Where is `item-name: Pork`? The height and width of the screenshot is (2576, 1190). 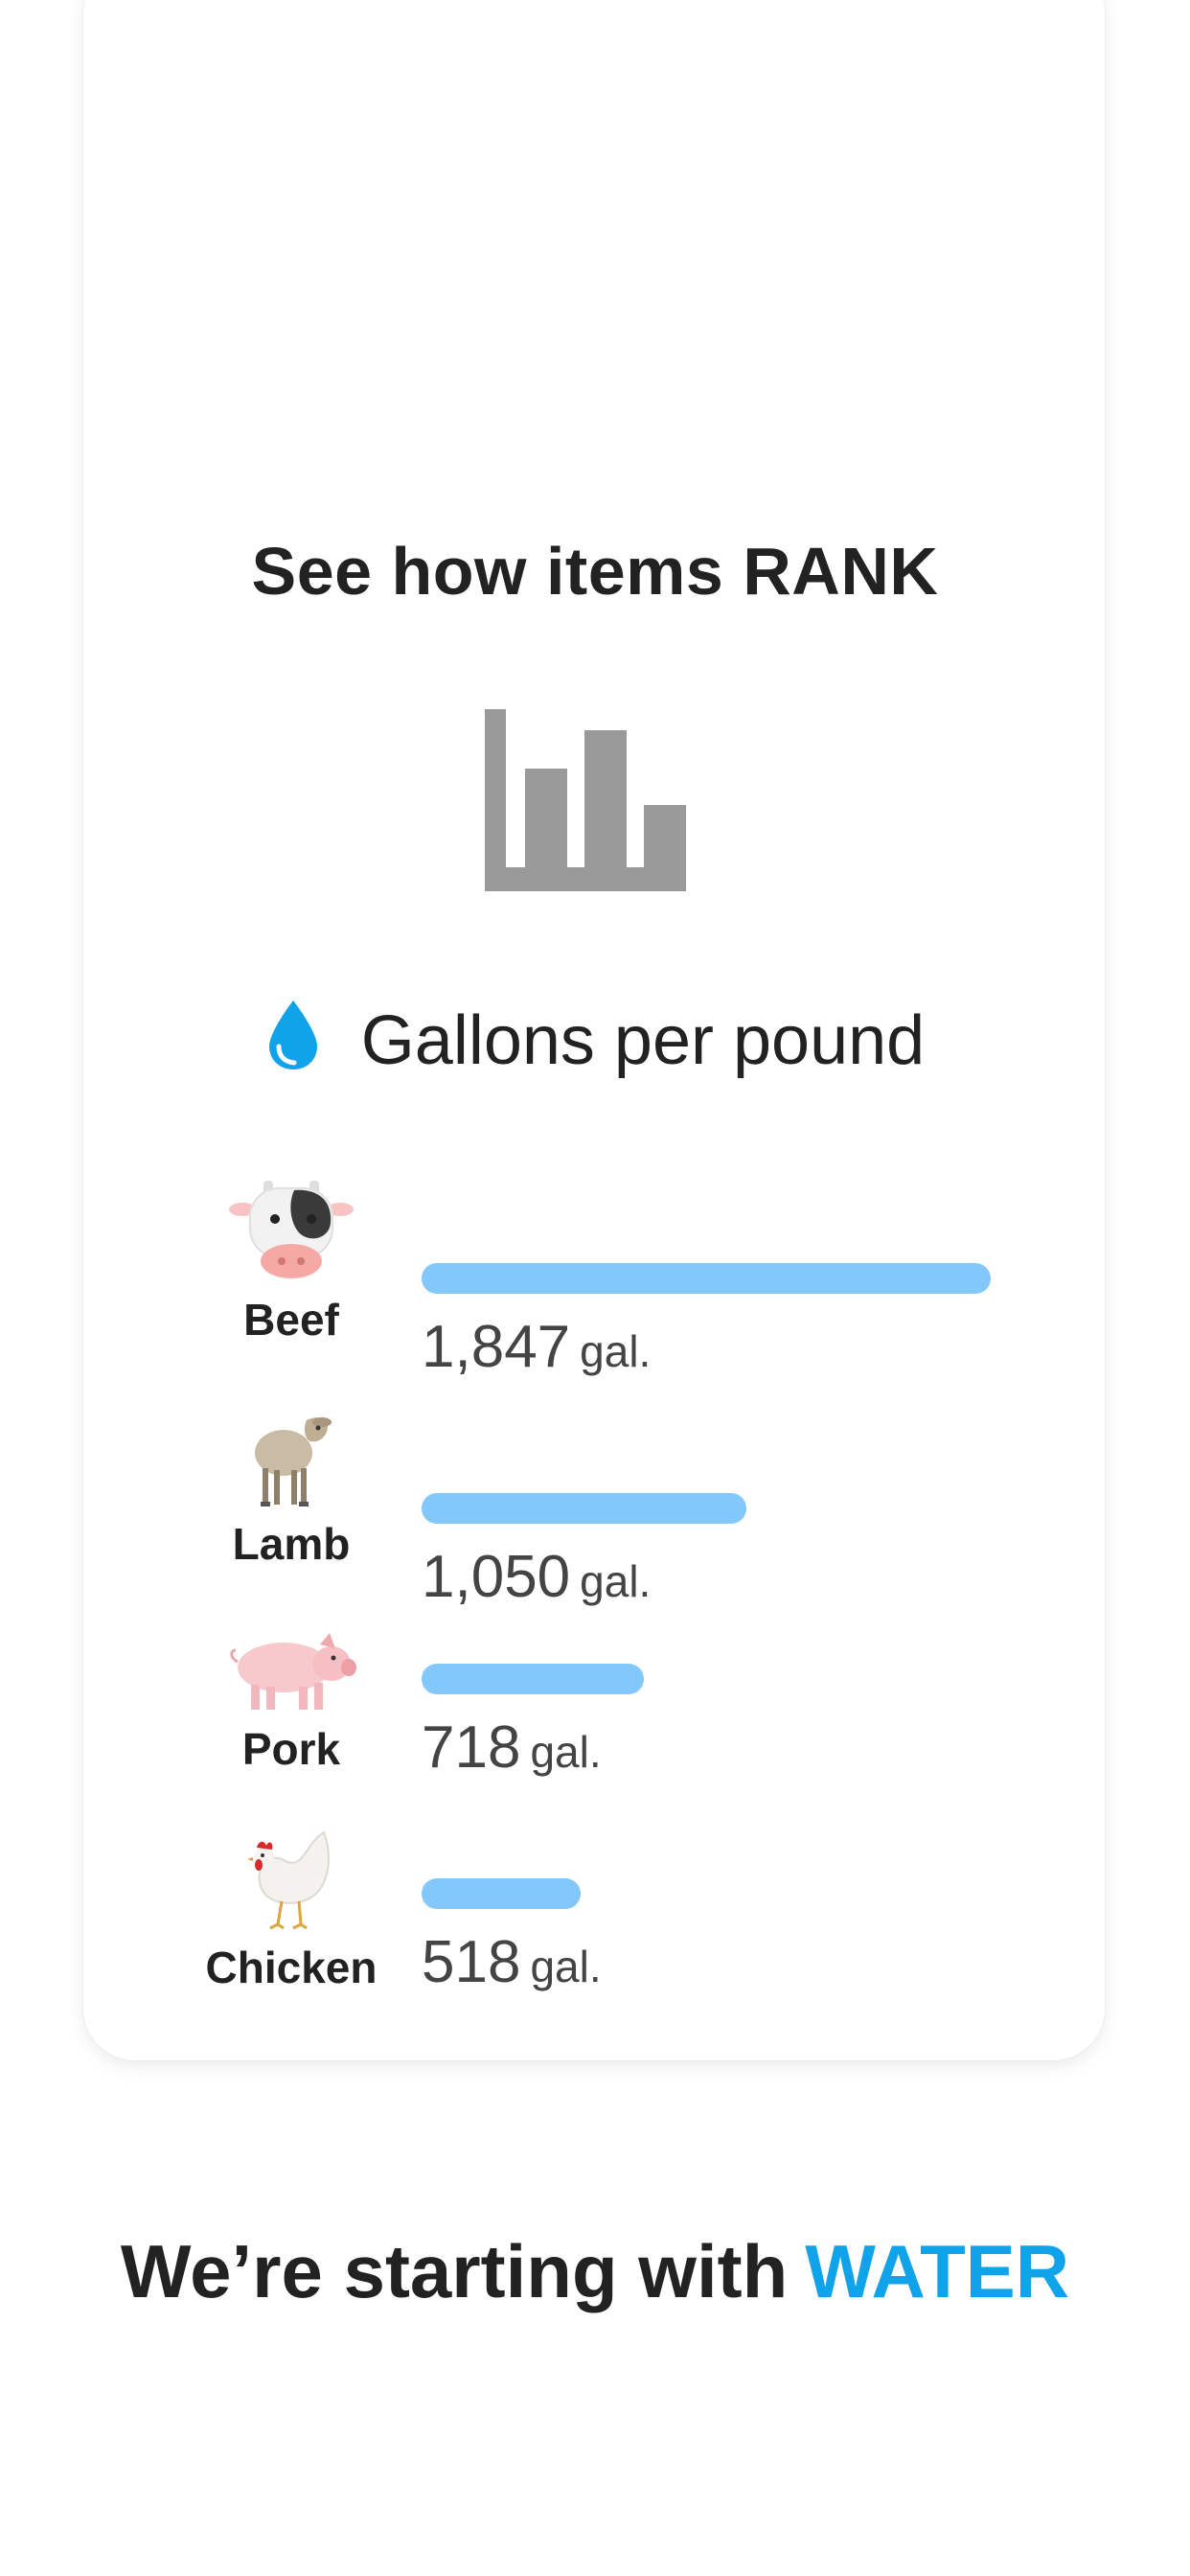
item-name: Pork is located at coordinates (291, 1749).